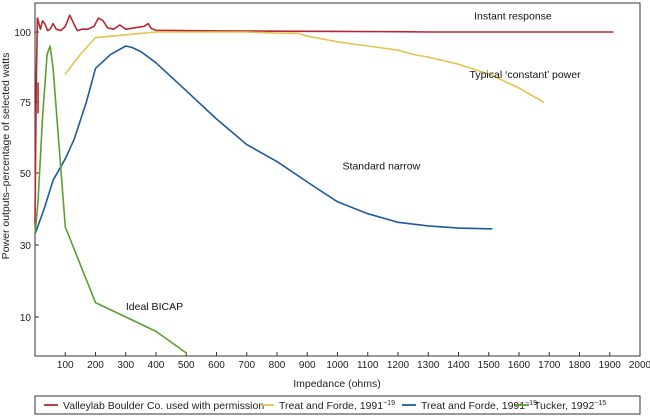 The height and width of the screenshot is (416, 650). Describe the element at coordinates (65, 365) in the screenshot. I see `x-tick-label: 100` at that location.